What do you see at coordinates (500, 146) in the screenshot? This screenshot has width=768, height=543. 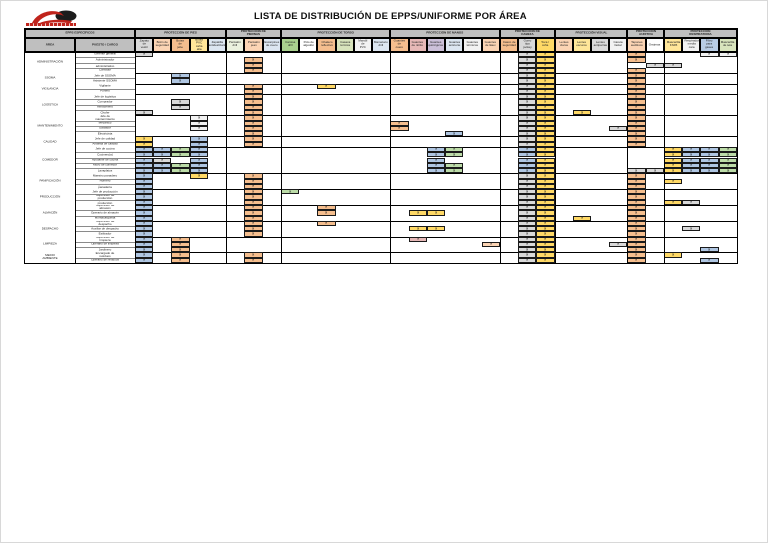 I see `group-divider` at bounding box center [500, 146].